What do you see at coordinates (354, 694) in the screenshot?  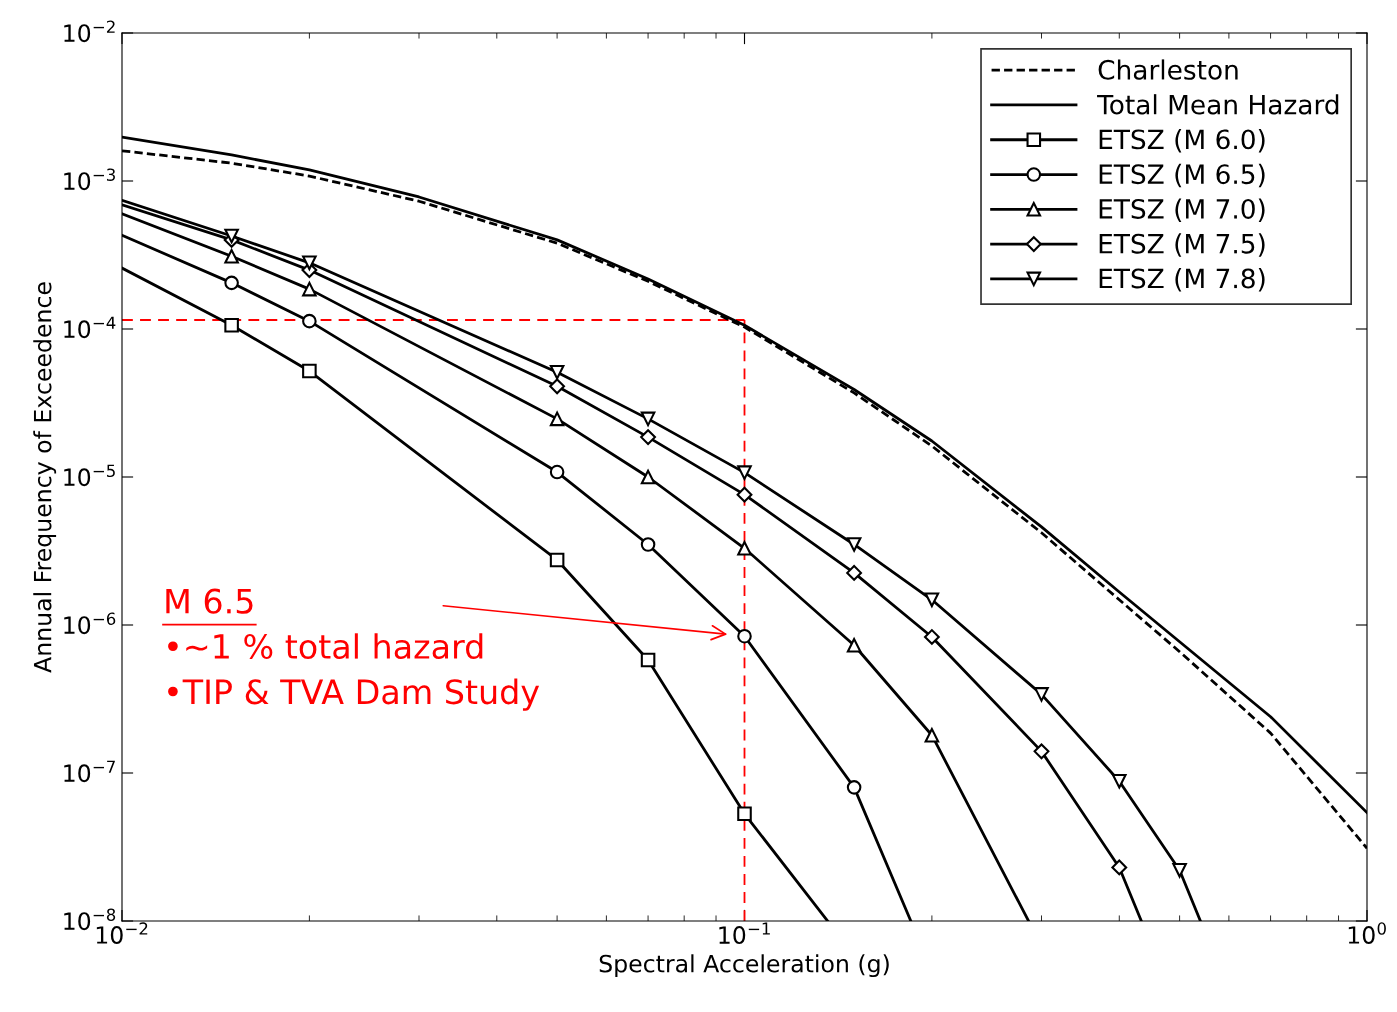 I see `annotation: •TIP & TVA Dam Study` at bounding box center [354, 694].